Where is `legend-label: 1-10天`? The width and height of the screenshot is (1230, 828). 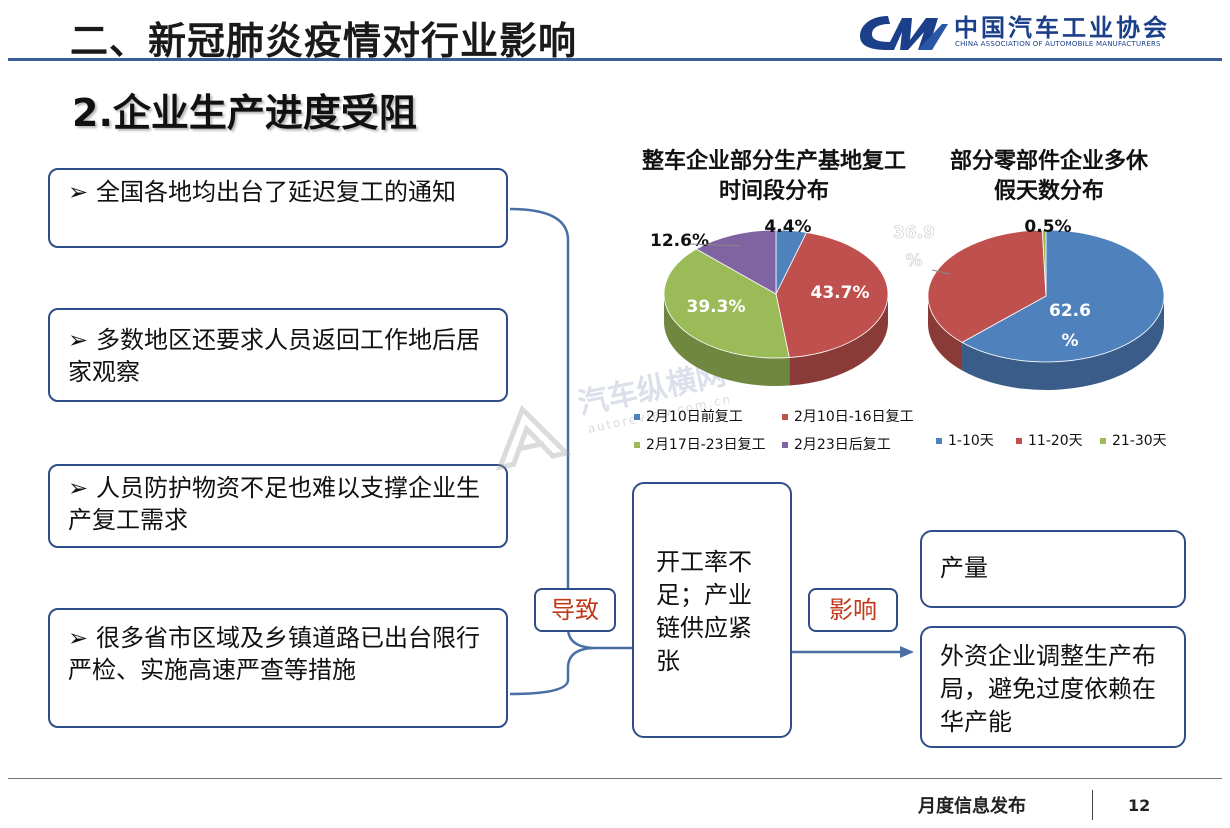
legend-label: 1-10天 is located at coordinates (971, 441).